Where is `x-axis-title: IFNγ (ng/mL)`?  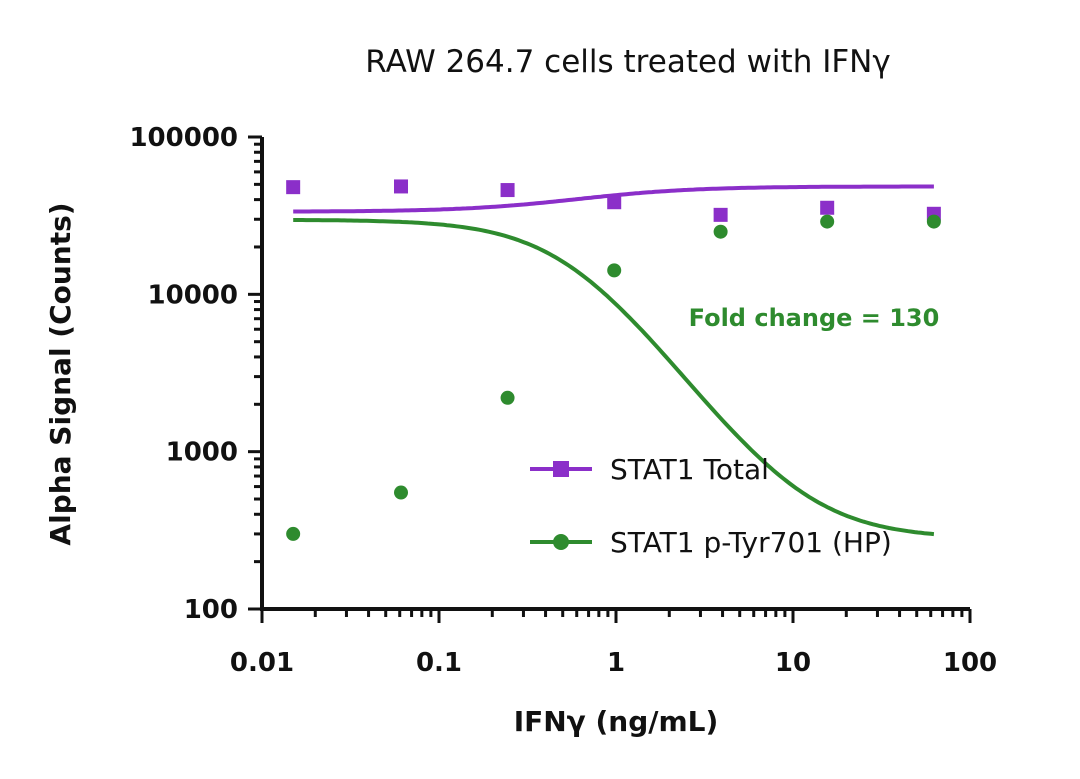 x-axis-title: IFNγ (ng/mL) is located at coordinates (616, 721).